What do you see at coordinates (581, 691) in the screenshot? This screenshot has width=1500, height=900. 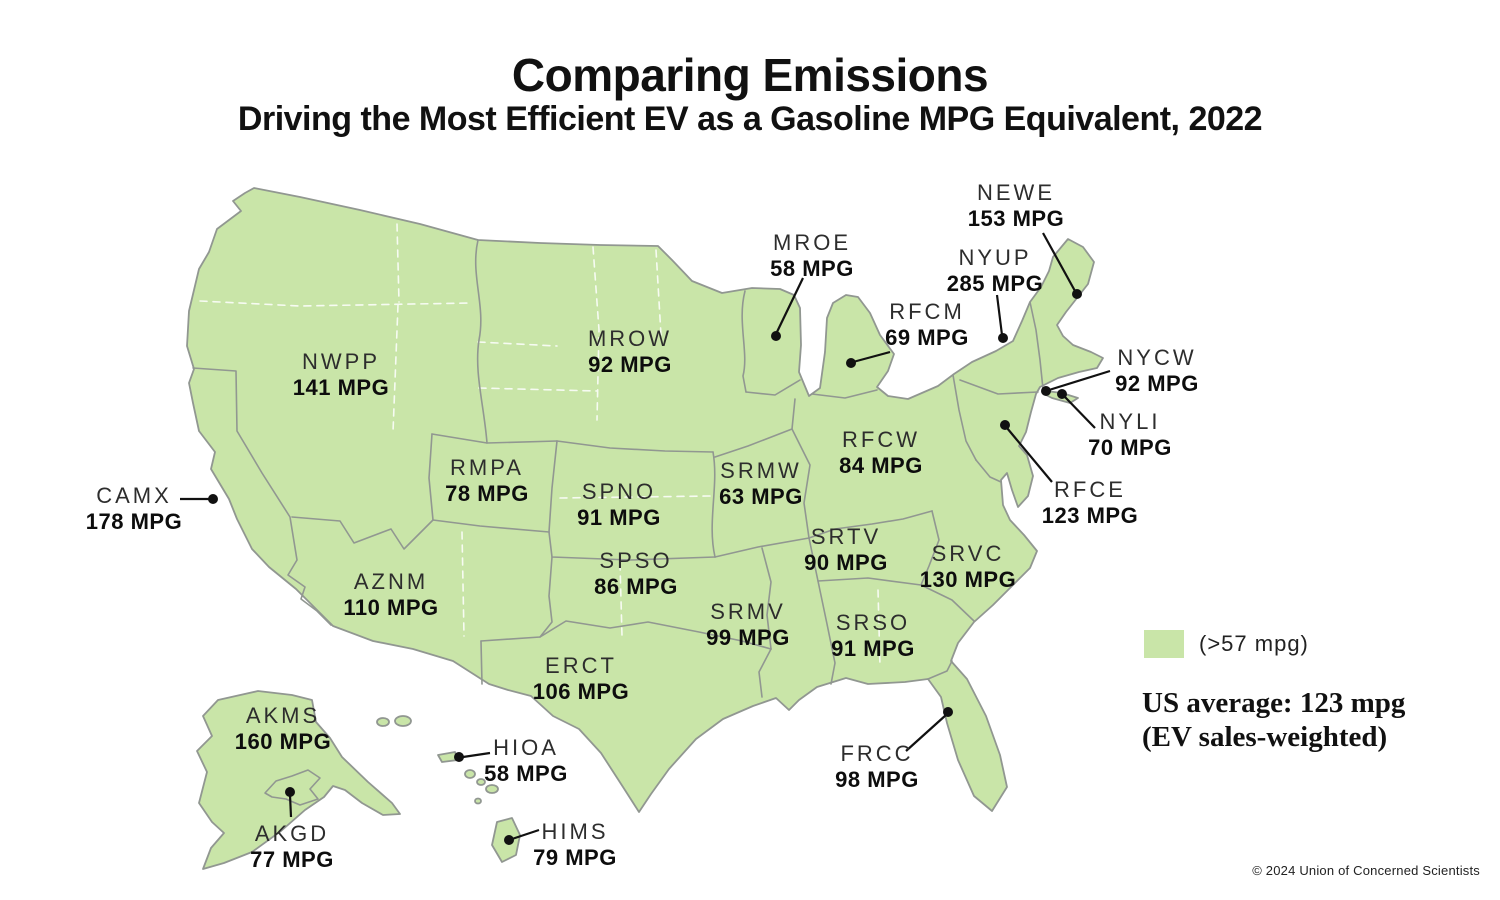 I see `region-mpg-value: 106 MPG` at bounding box center [581, 691].